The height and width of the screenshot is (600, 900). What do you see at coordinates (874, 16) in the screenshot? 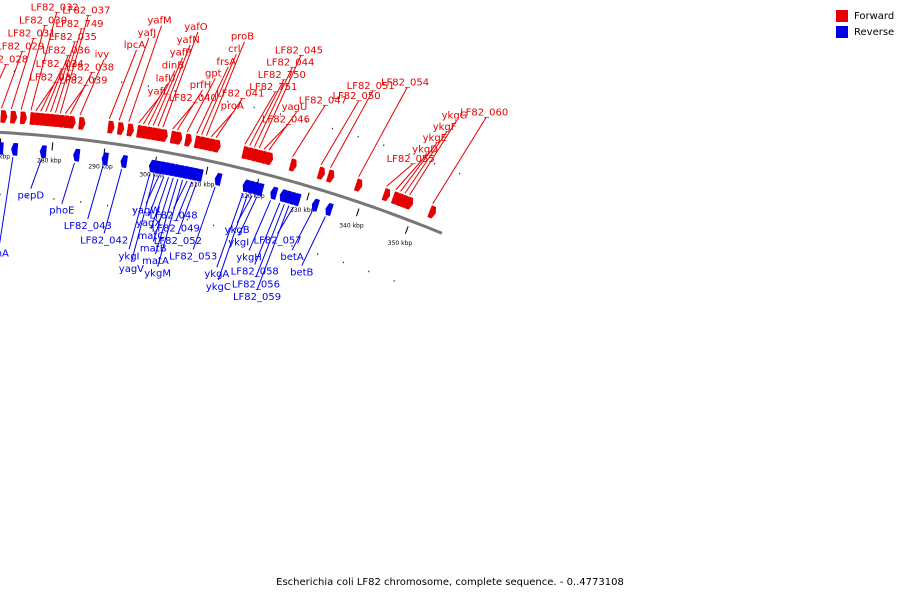
I see `legend-forward-label: Forward` at bounding box center [874, 16].